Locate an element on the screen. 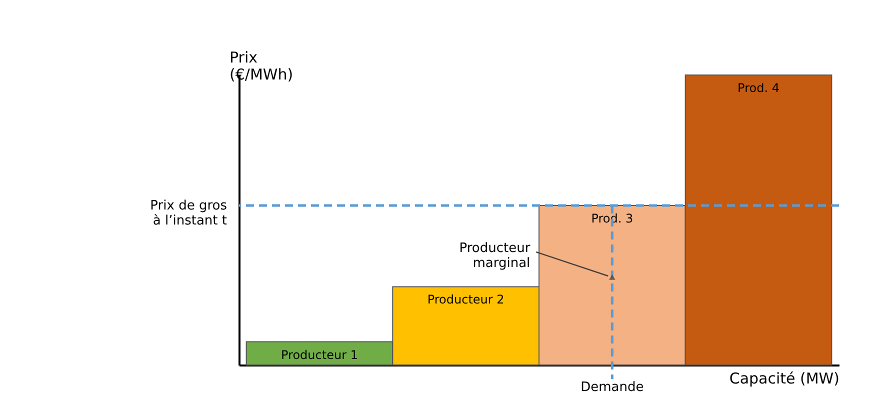 The image size is (873, 400). y-axis-title: Prix (€/MWh) is located at coordinates (262, 66).